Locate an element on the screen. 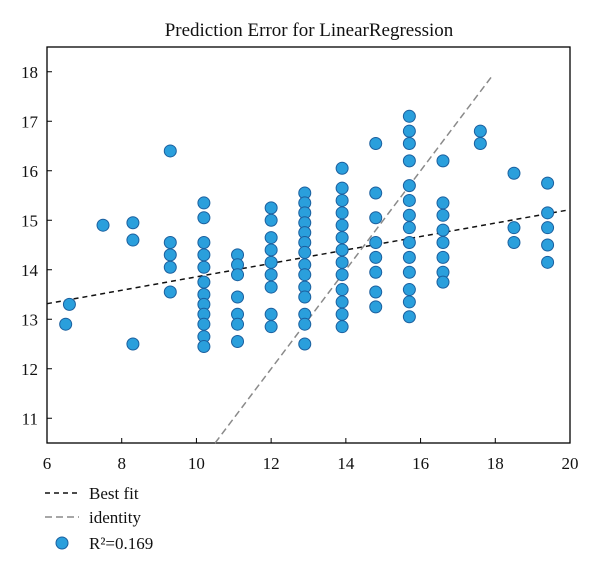 The width and height of the screenshot is (600, 571). y-tick-label: 12 is located at coordinates (29, 369).